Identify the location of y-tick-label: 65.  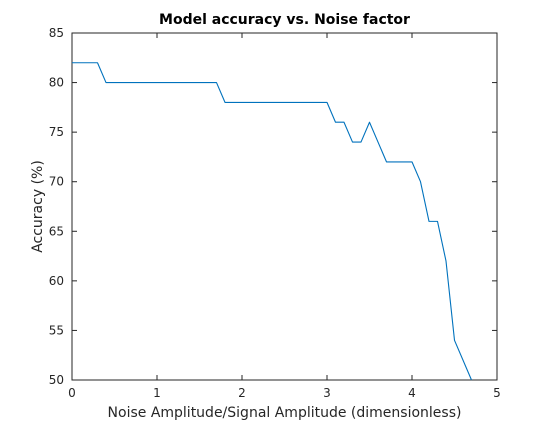
(56, 231).